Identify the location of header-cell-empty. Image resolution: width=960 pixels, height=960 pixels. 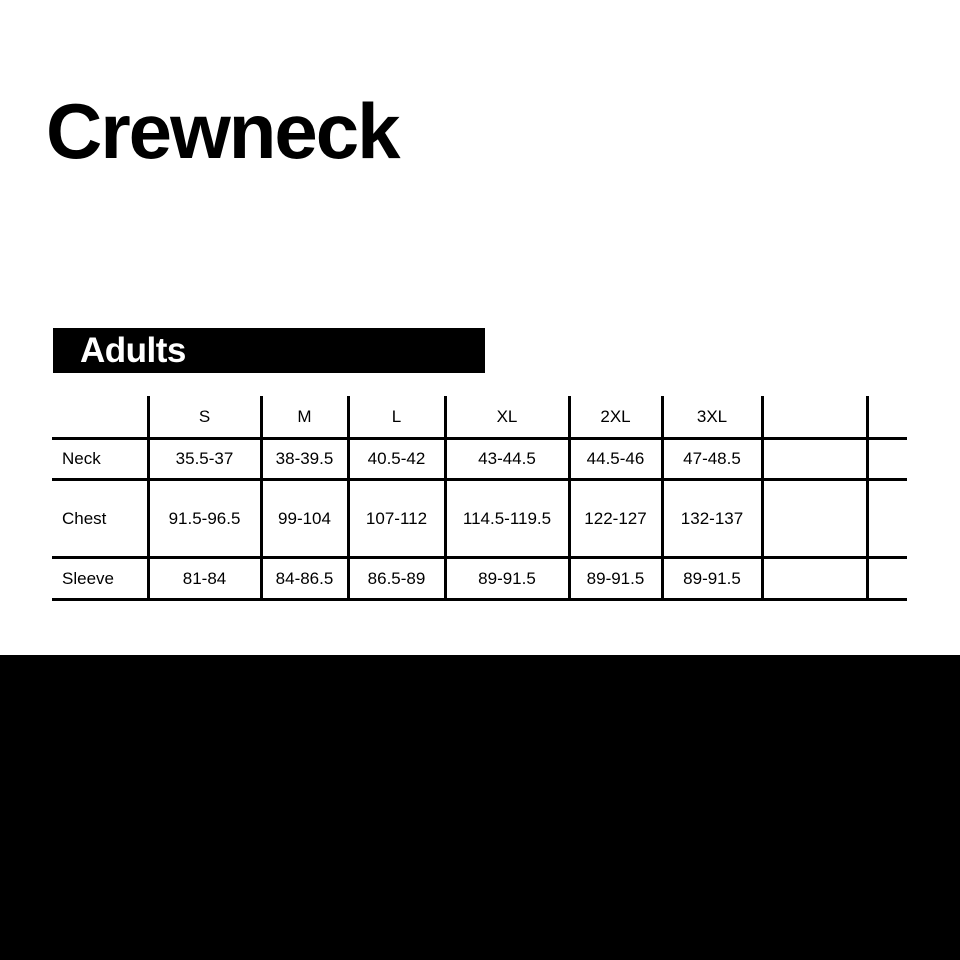
(100, 417).